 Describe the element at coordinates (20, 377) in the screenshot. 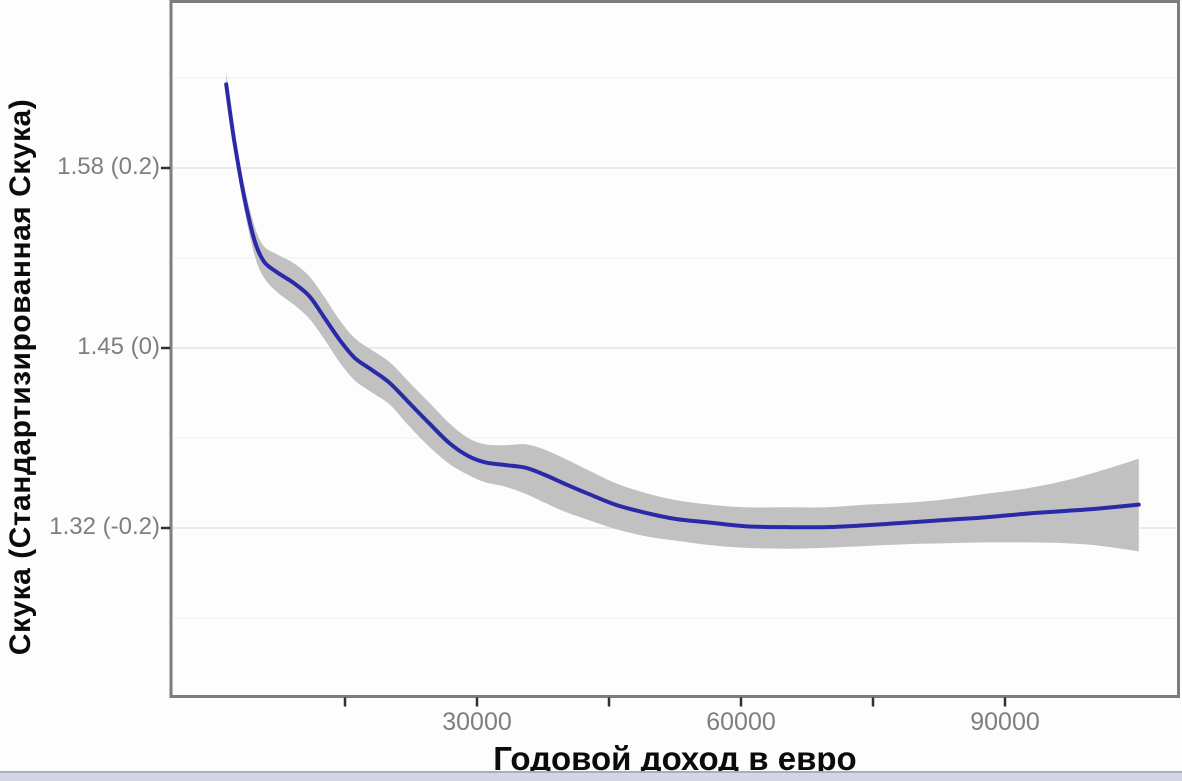

I see `y-axis-title: Скука (Стандартизированная Скука)` at that location.